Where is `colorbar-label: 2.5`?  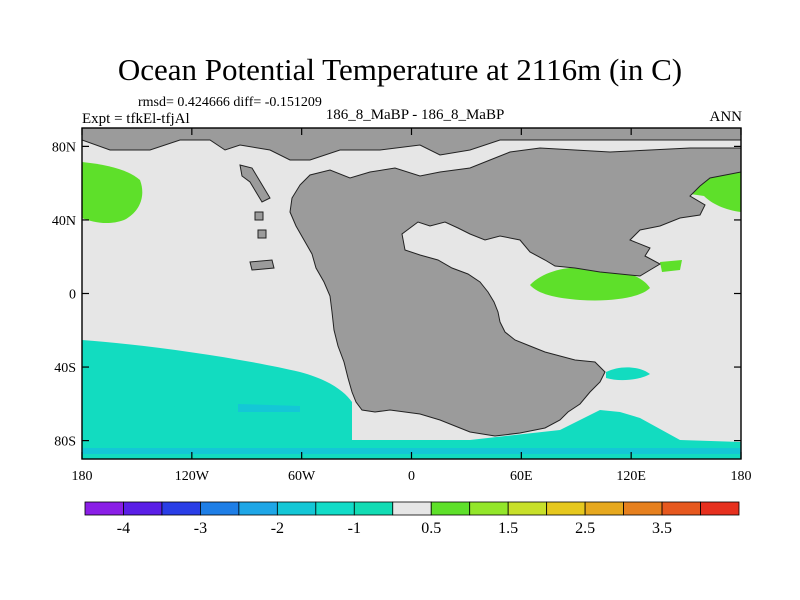
colorbar-label: 2.5 is located at coordinates (585, 528).